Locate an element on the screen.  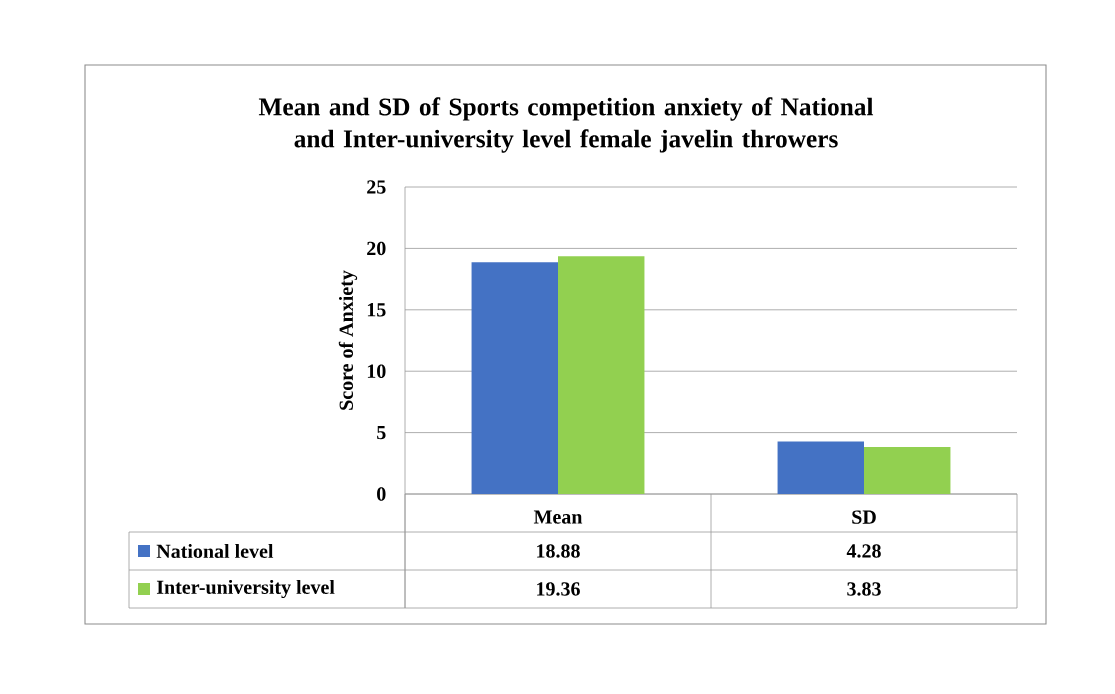
data-label: 3.83 is located at coordinates (864, 589).